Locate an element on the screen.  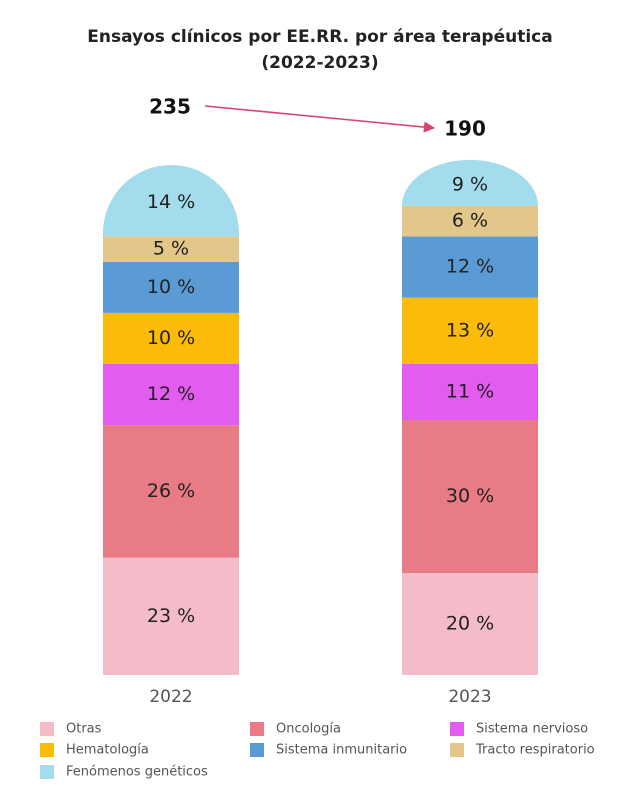
value-label: 23 % is located at coordinates (171, 616).